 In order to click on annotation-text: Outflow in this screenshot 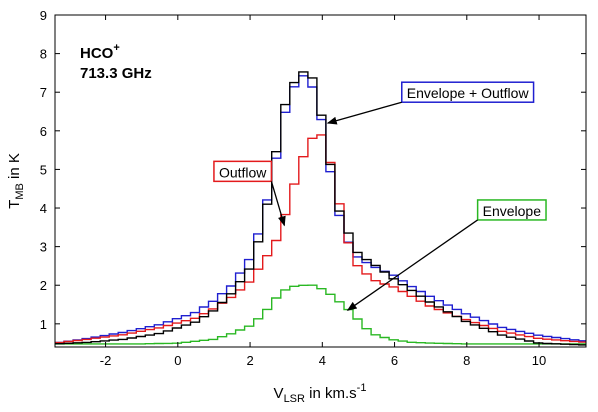, I will do `click(243, 172)`.